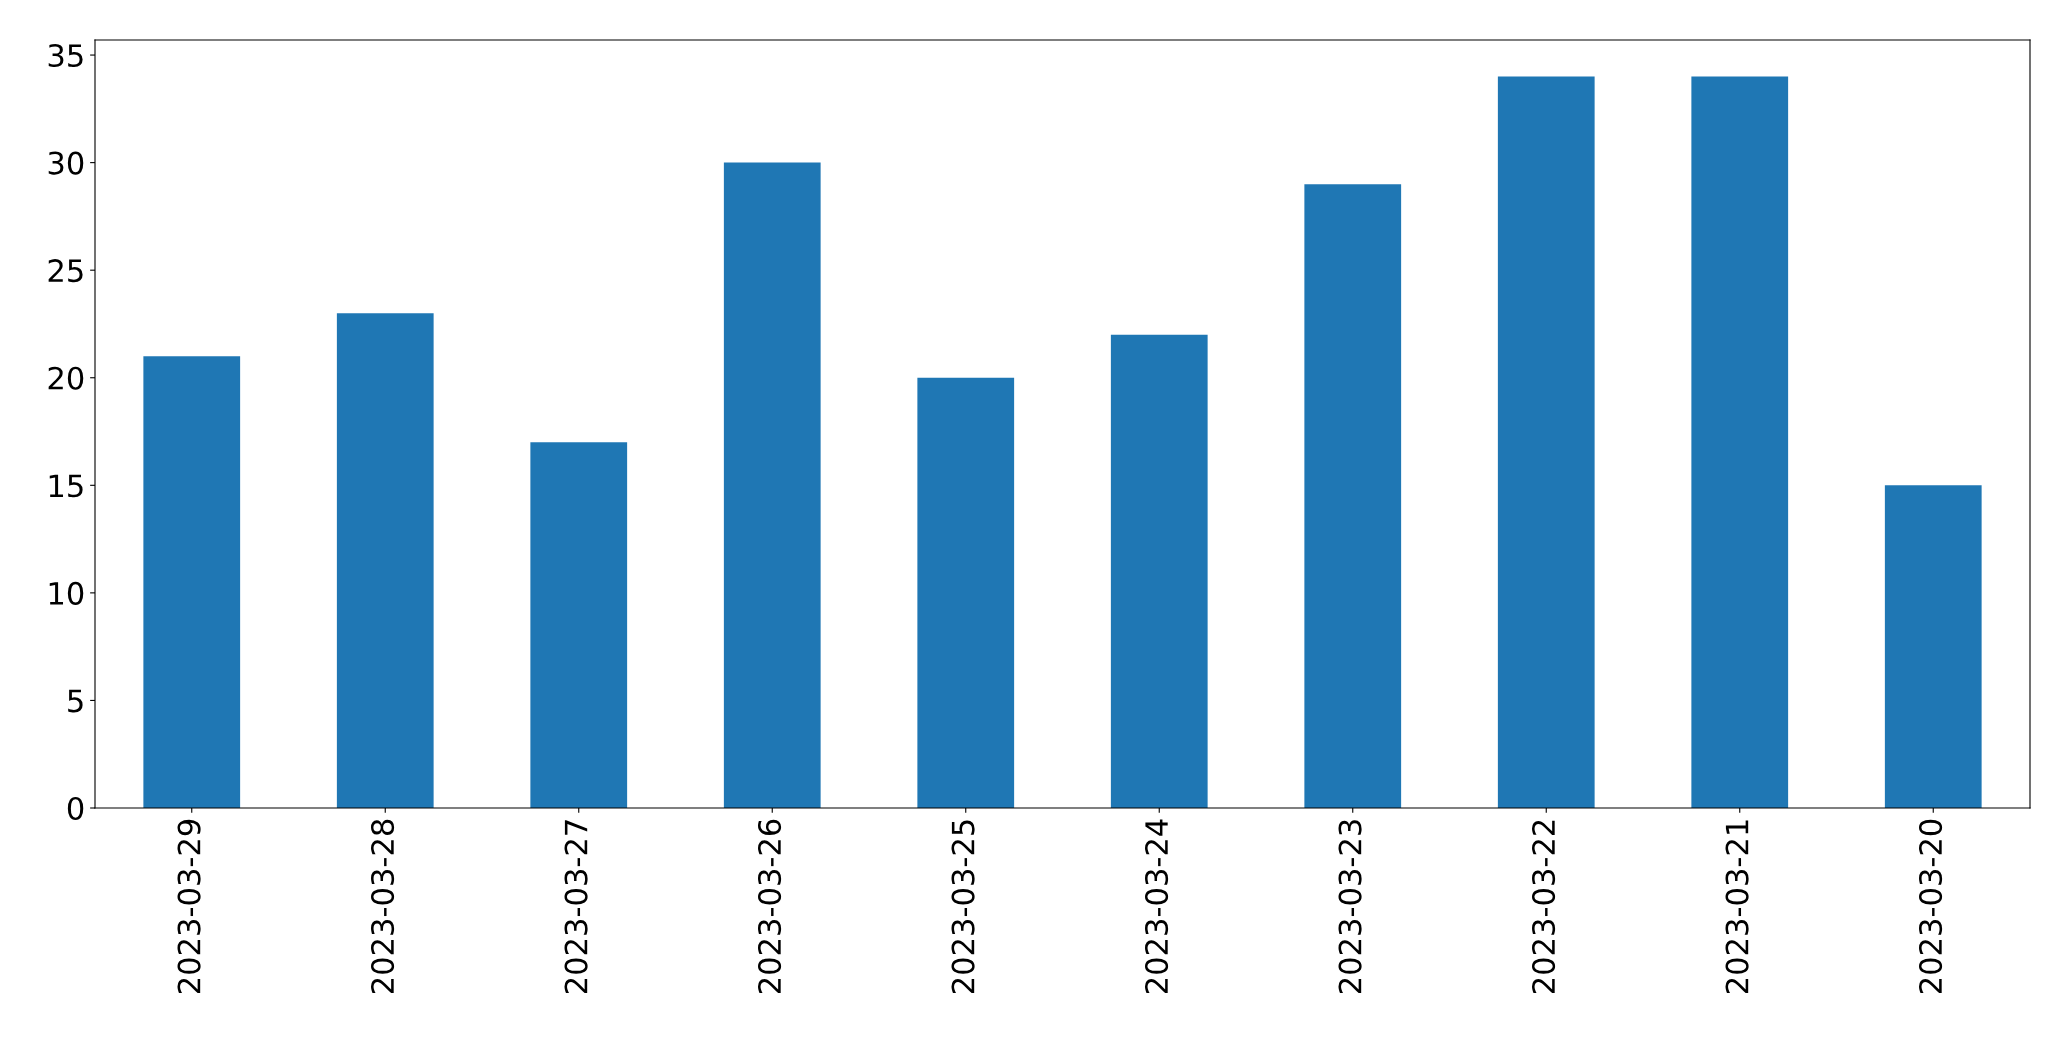 Image resolution: width=2071 pixels, height=1061 pixels. Describe the element at coordinates (770, 906) in the screenshot. I see `x-tick-label: 2023-03-26` at that location.